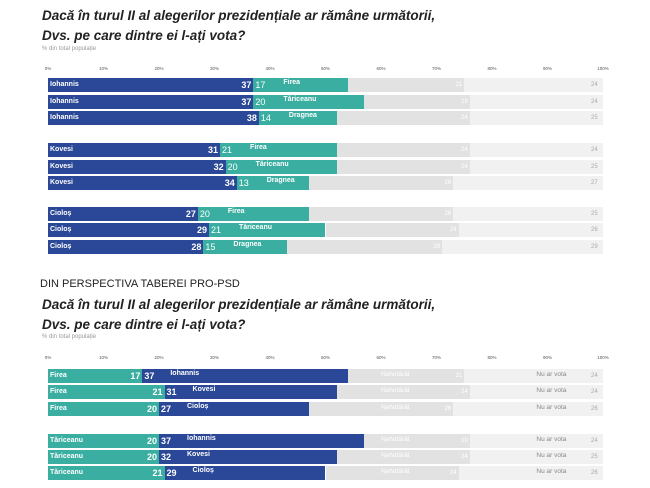  Describe the element at coordinates (603, 357) in the screenshot. I see `tick-label: 100%` at that location.